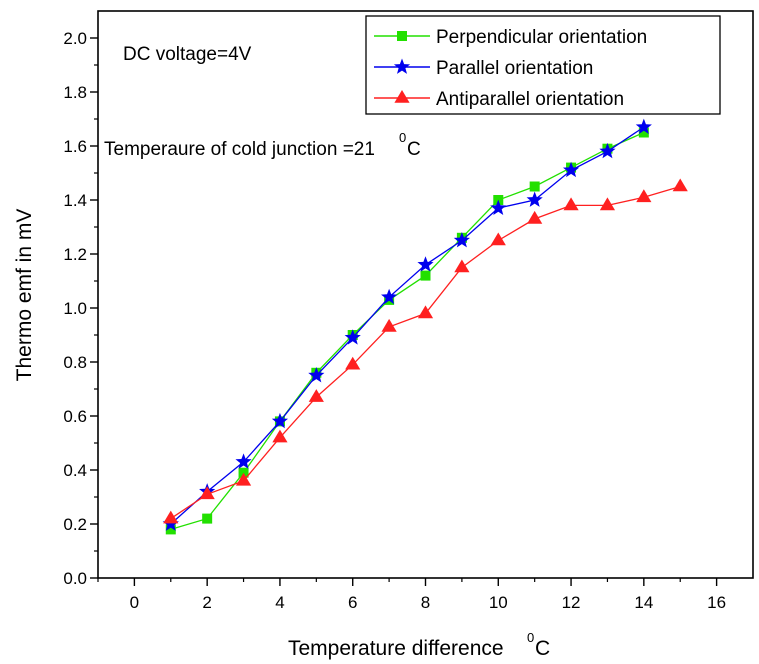  What do you see at coordinates (352, 602) in the screenshot?
I see `x-tick-label: 6` at bounding box center [352, 602].